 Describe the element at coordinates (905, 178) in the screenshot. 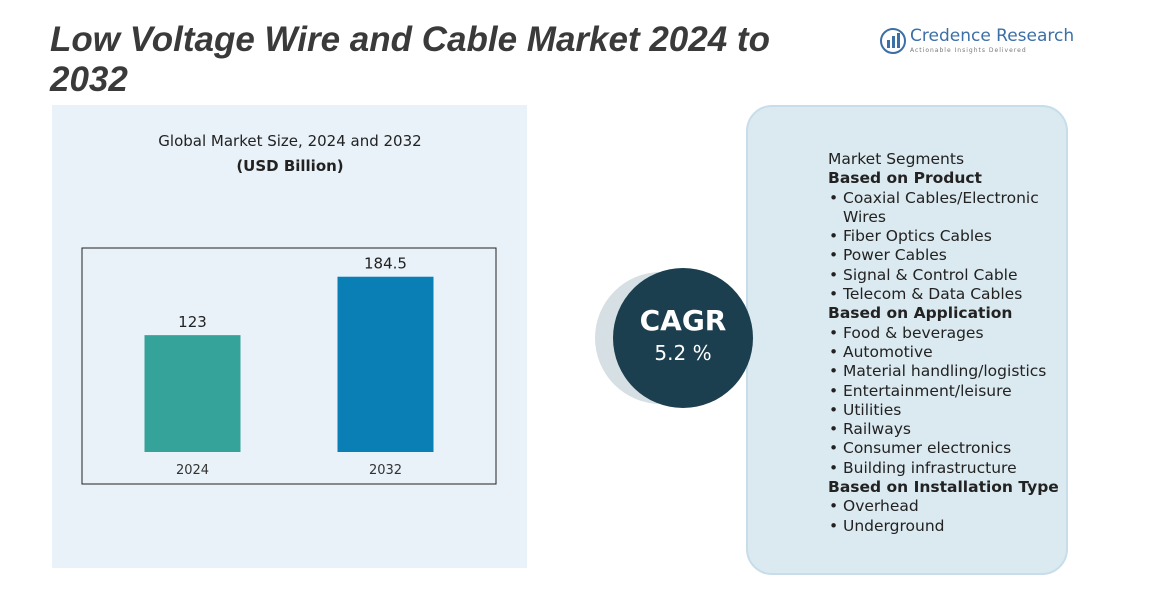

I see `segment-group-title: Based on Product` at that location.